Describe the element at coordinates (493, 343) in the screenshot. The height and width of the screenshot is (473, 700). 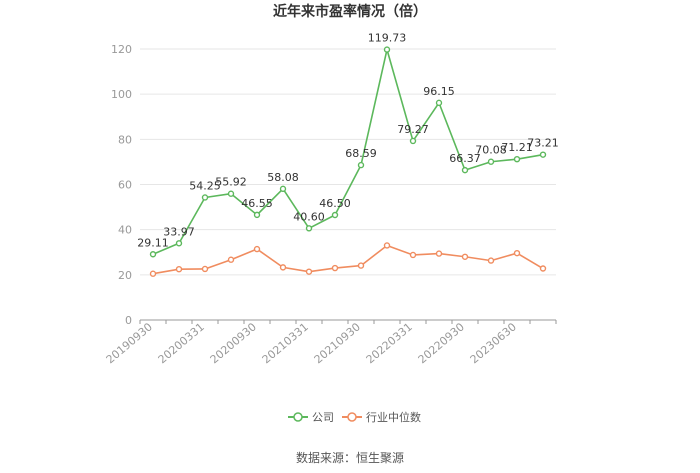
I see `x-tick-label-20230630: 20230630` at that location.